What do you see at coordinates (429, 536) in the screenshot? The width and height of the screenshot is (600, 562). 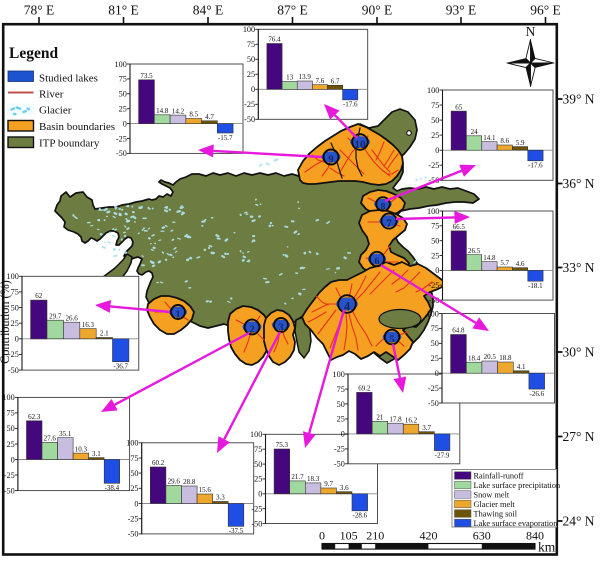 I see `svg-text: 420` at bounding box center [429, 536].